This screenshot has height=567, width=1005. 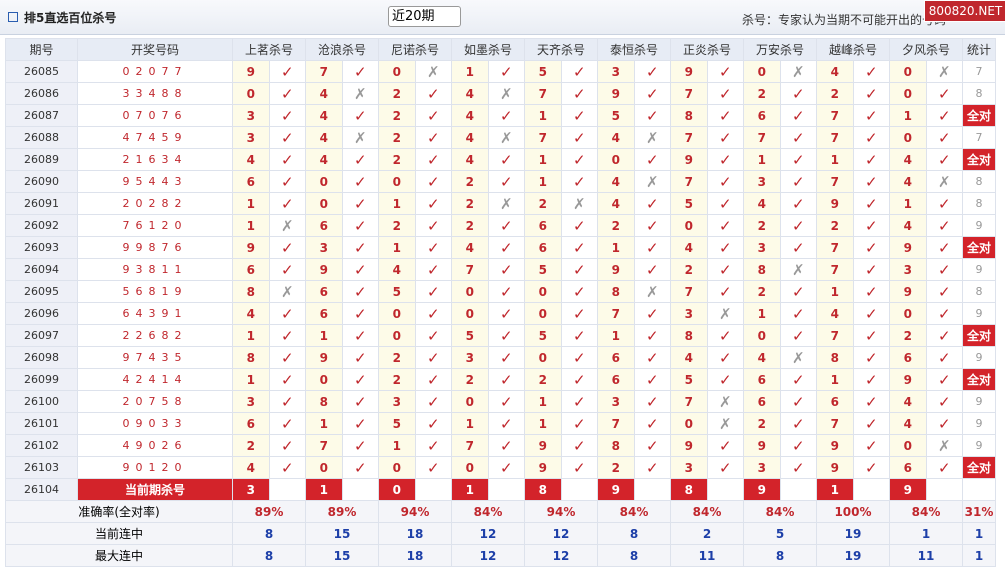 I want to click on period-select: 近20期, so click(x=424, y=16).